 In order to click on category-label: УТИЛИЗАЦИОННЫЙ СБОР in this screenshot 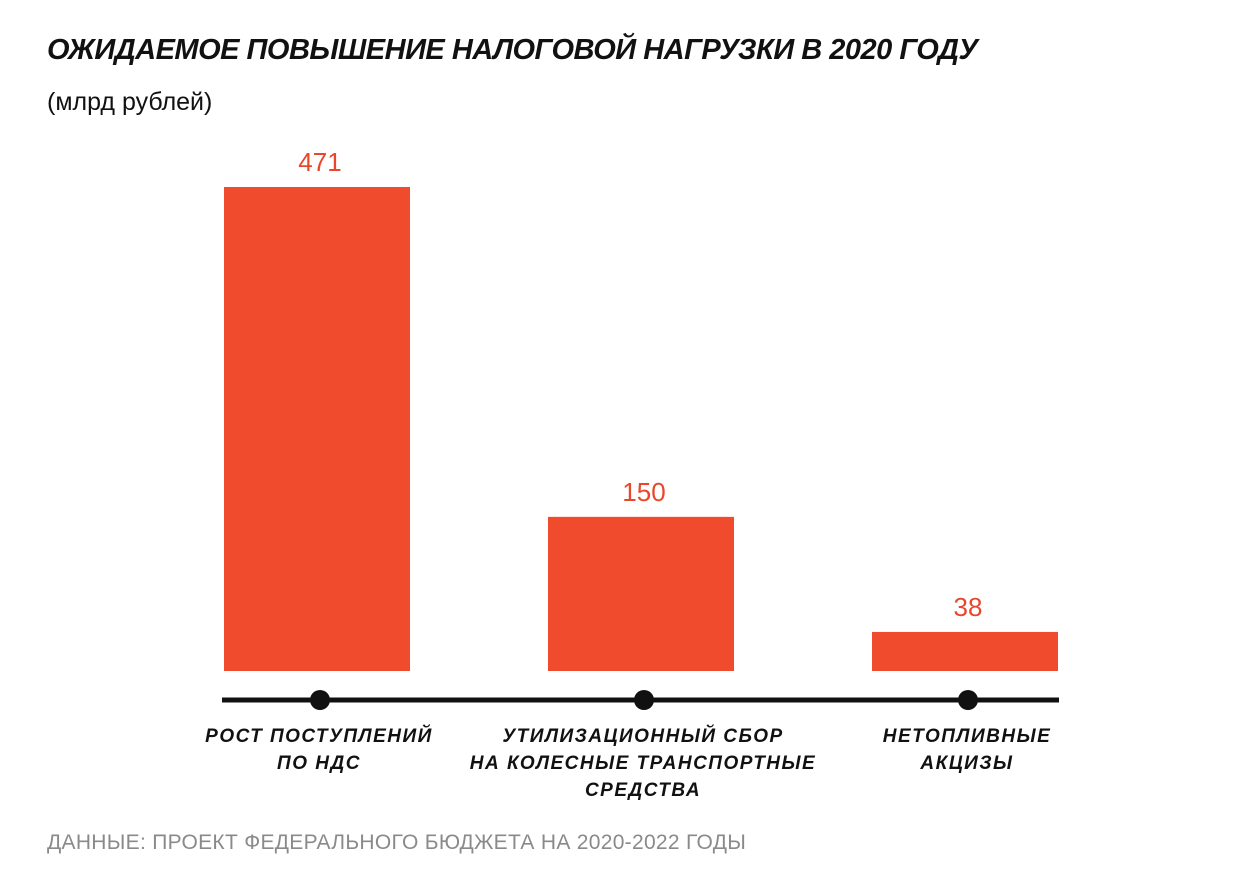, I will do `click(642, 736)`.